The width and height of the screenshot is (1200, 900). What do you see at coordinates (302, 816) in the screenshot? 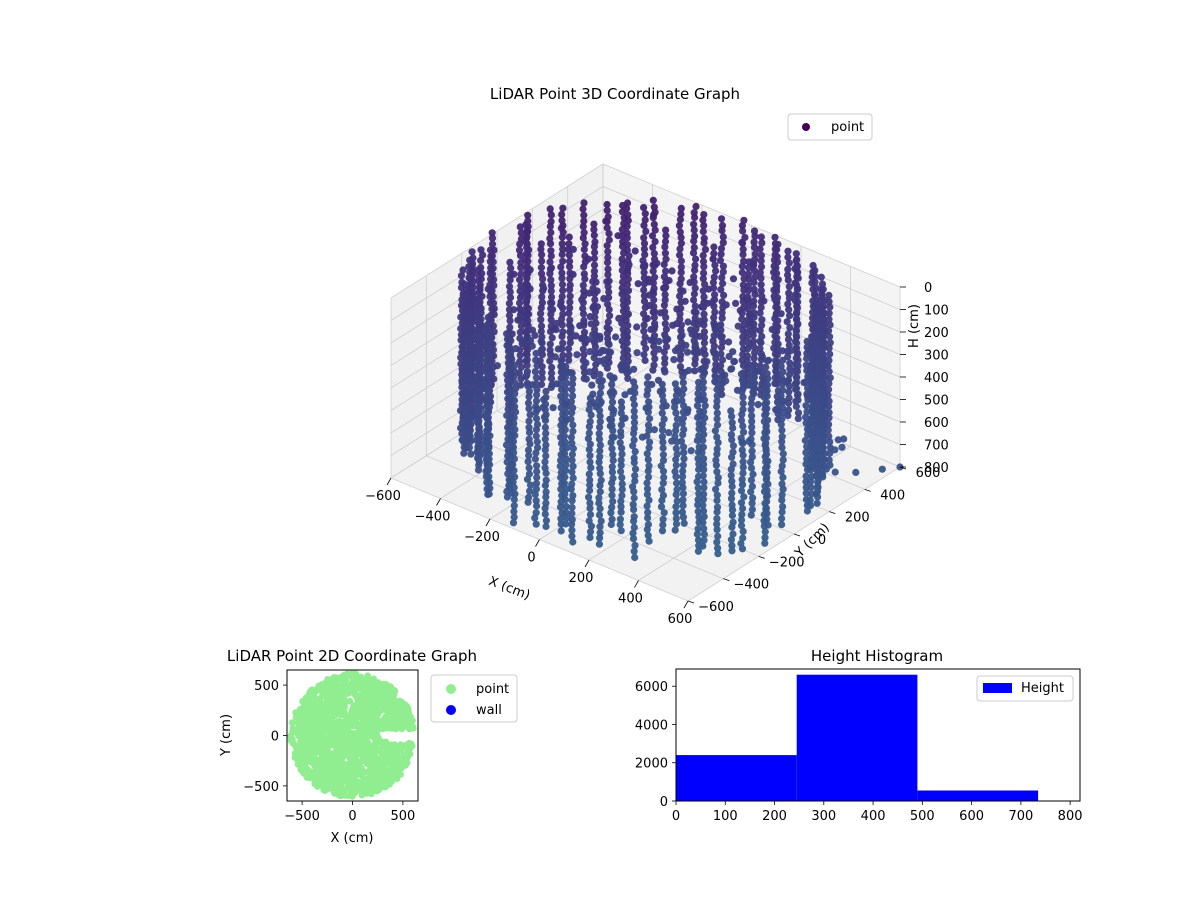
I see `chart-2d-xtick-label: −500` at bounding box center [302, 816].